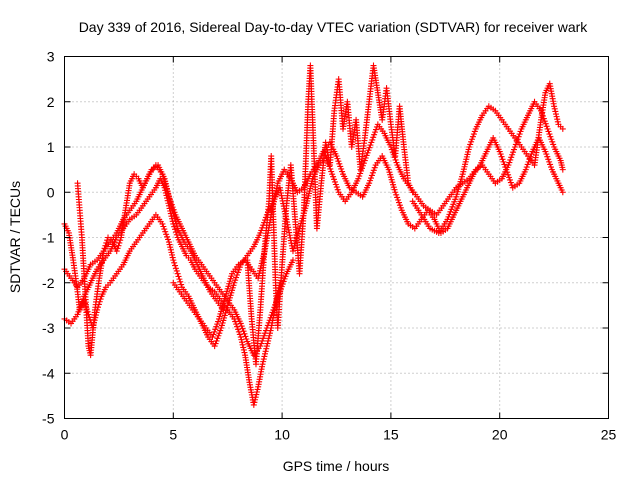  Describe the element at coordinates (391, 435) in the screenshot. I see `x-tick-label: 15` at that location.